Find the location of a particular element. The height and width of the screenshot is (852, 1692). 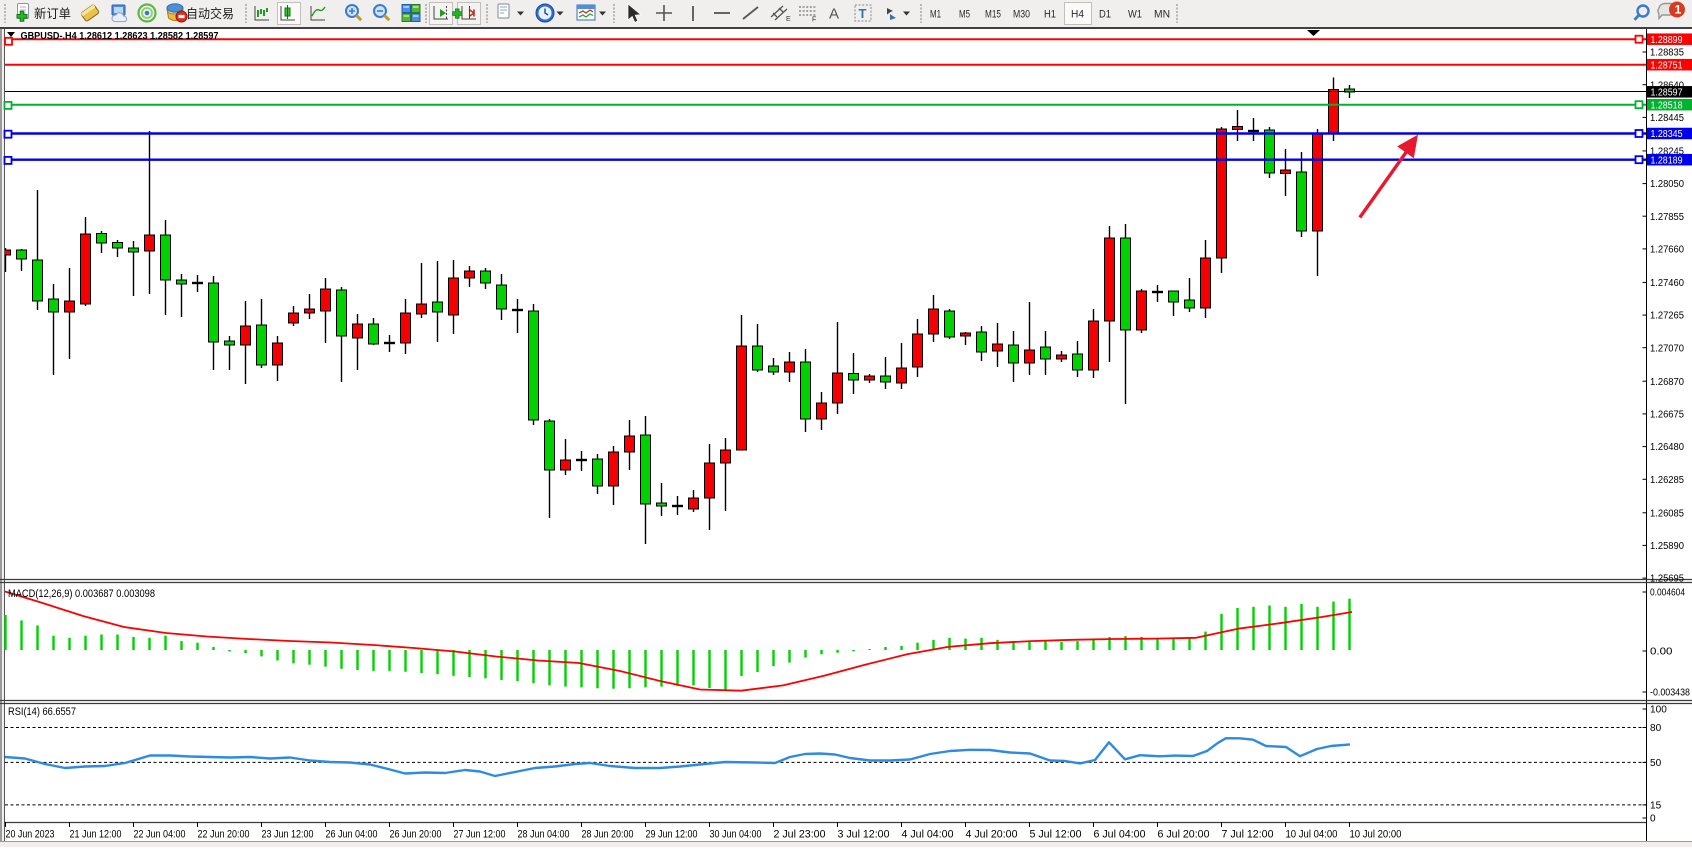

svg-text: 1.25890 is located at coordinates (1667, 546).